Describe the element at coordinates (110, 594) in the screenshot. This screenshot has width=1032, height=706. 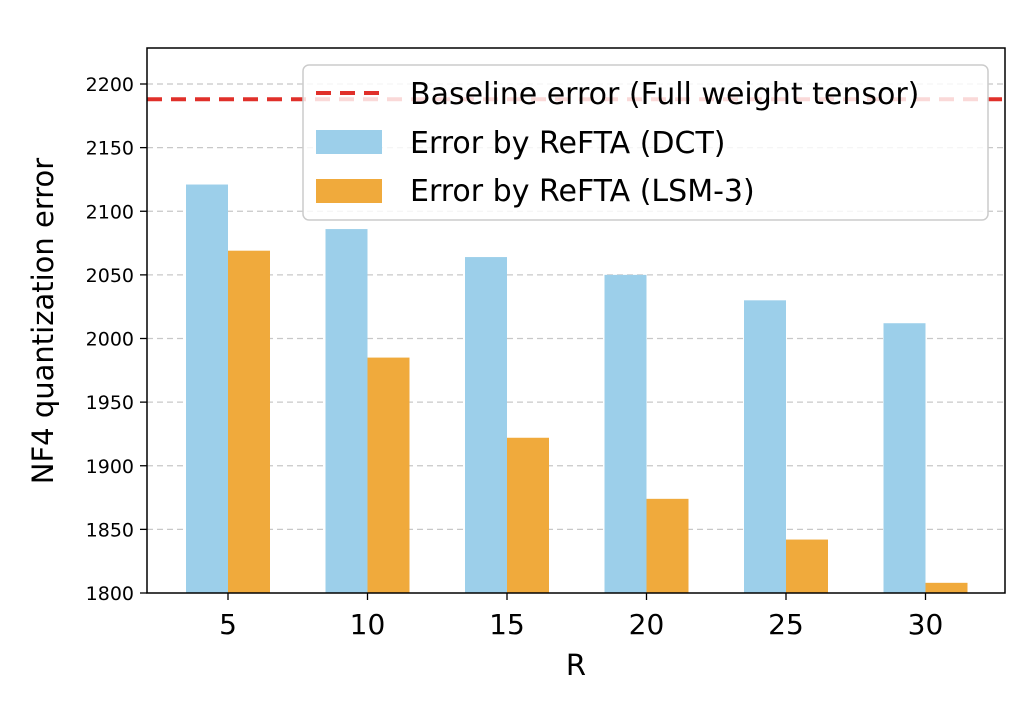
I see `y-tick-label: 1800` at that location.